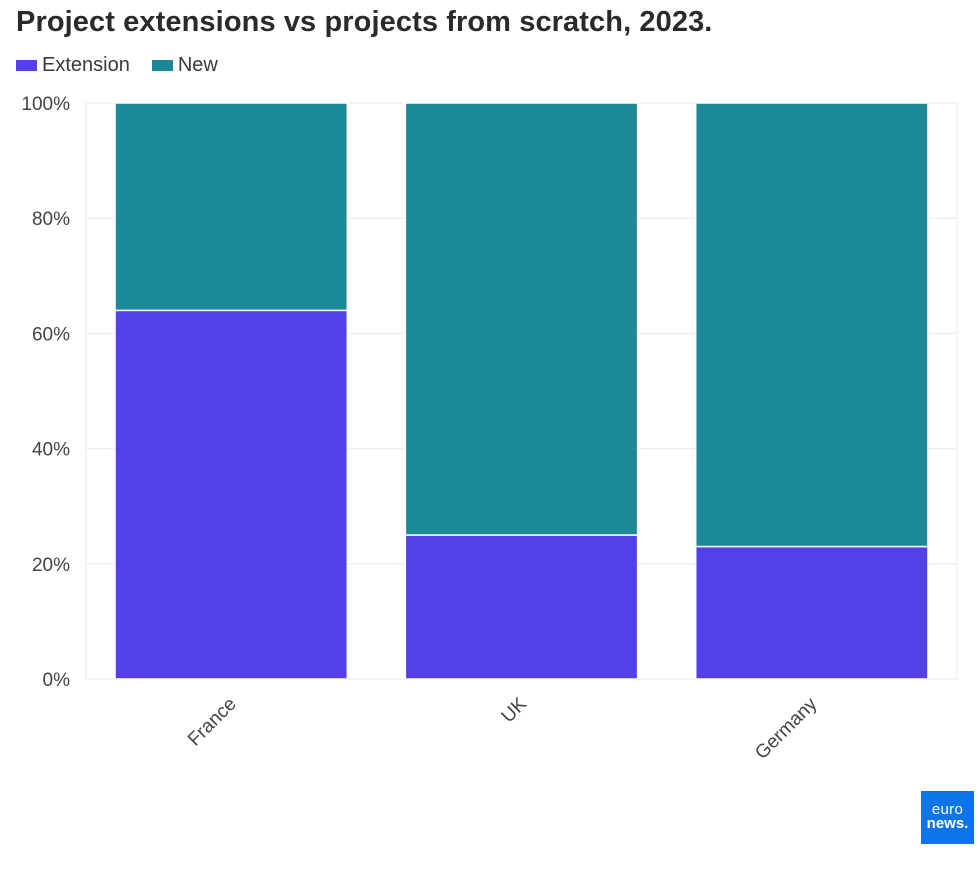 The width and height of the screenshot is (980, 869). I want to click on bar-new-uk, so click(521, 319).